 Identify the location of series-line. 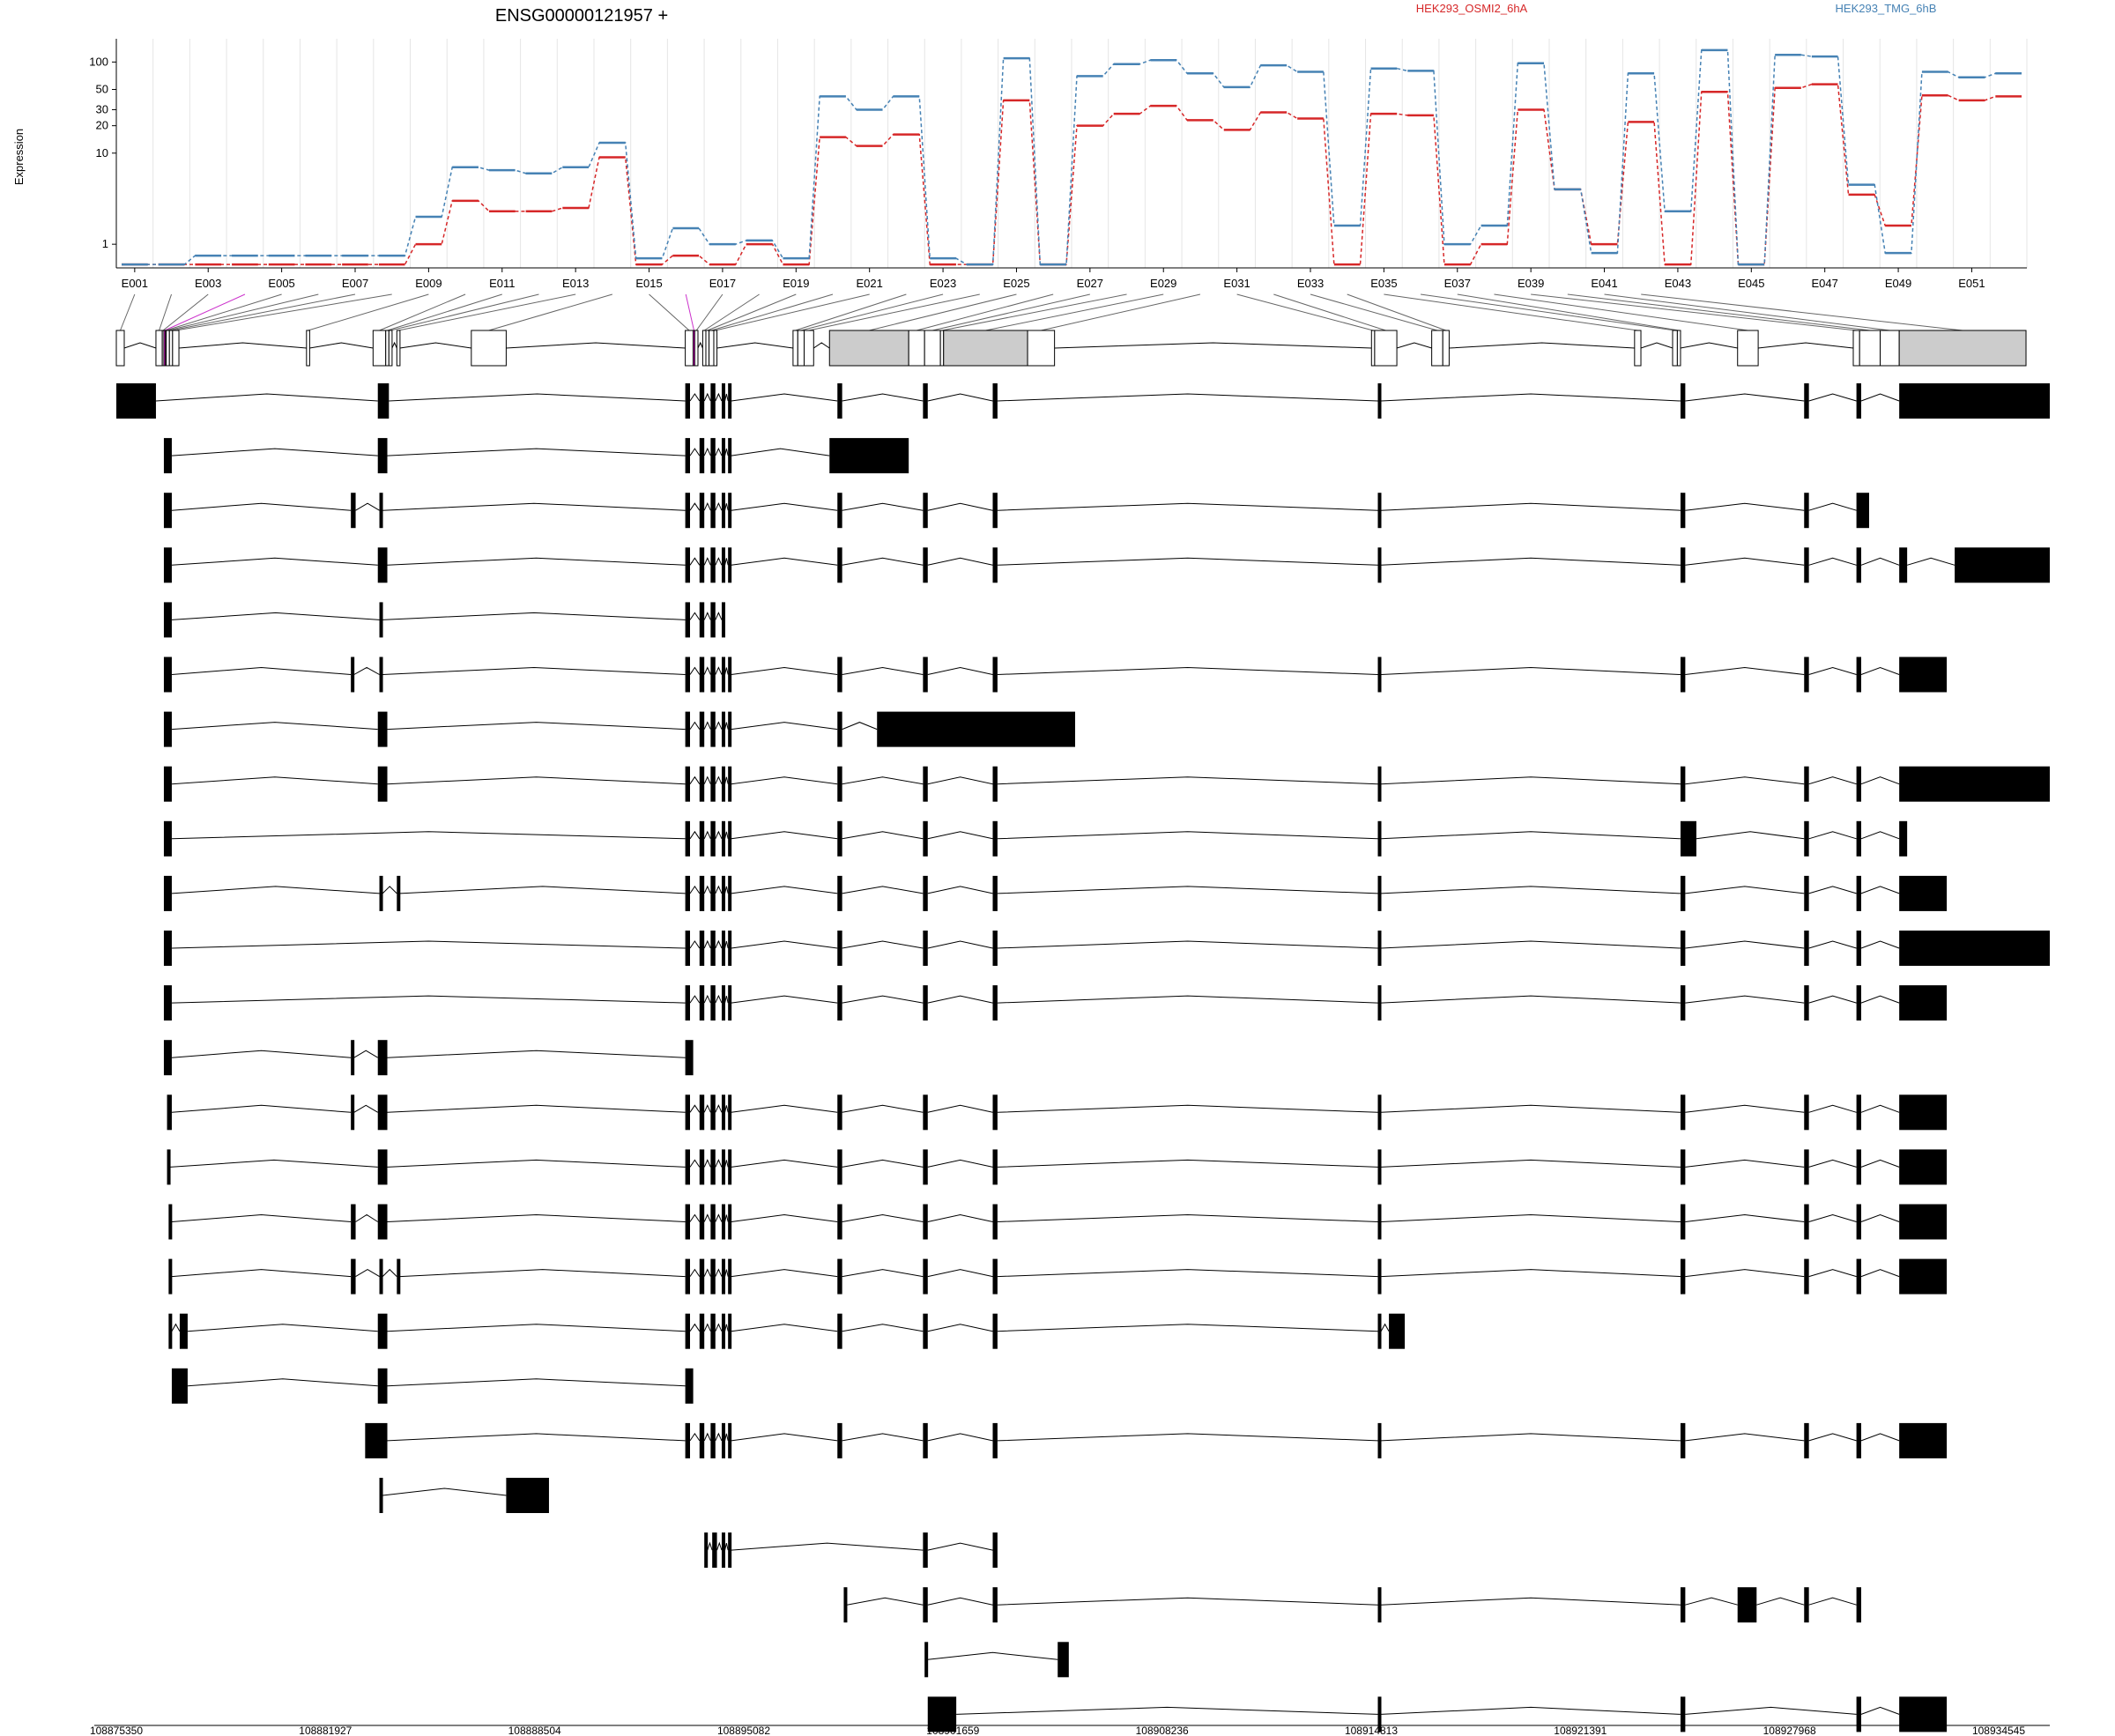
(1072, 157).